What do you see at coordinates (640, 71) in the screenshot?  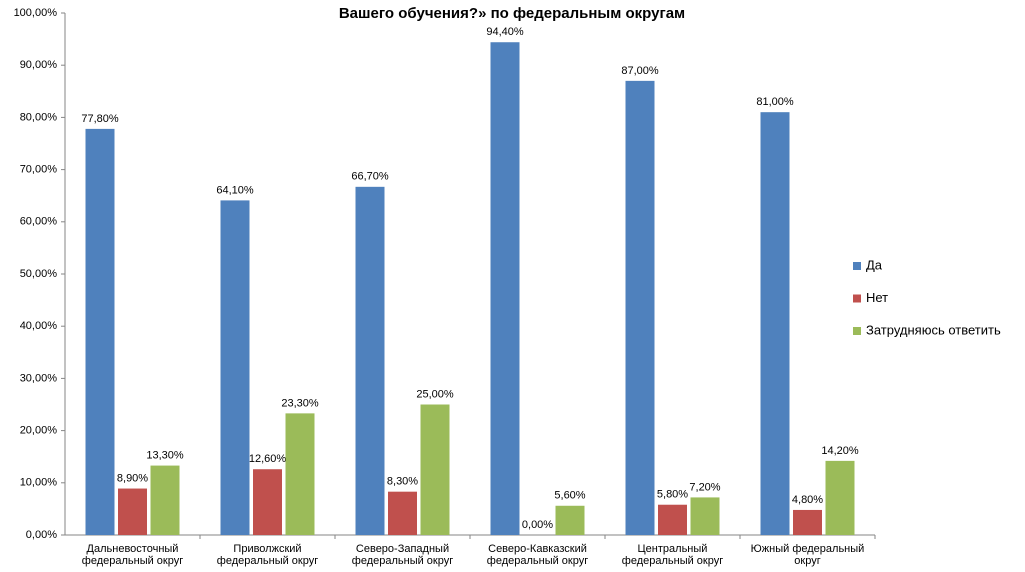 I see `data-label: 87,00%` at bounding box center [640, 71].